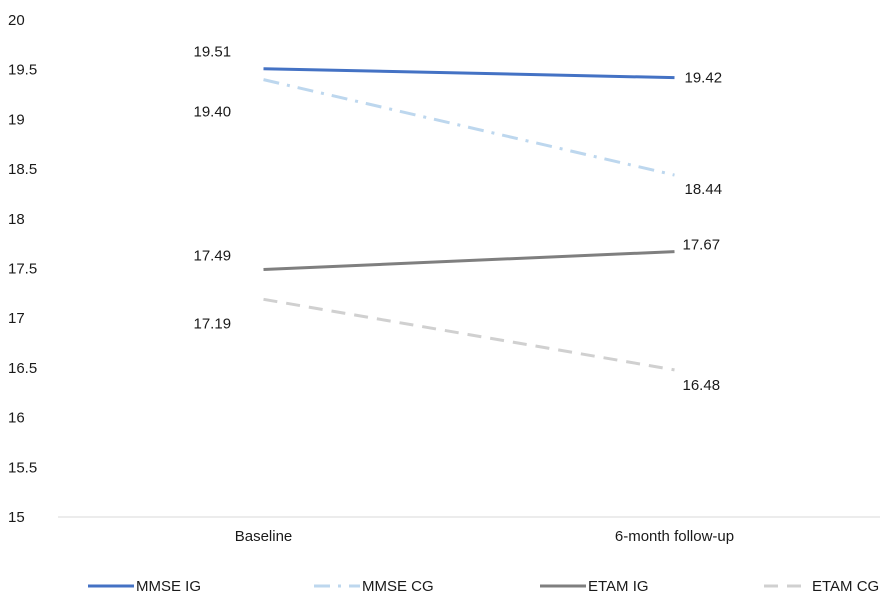 Image resolution: width=883 pixels, height=597 pixels. I want to click on y-tick-label: 15.5, so click(22, 467).